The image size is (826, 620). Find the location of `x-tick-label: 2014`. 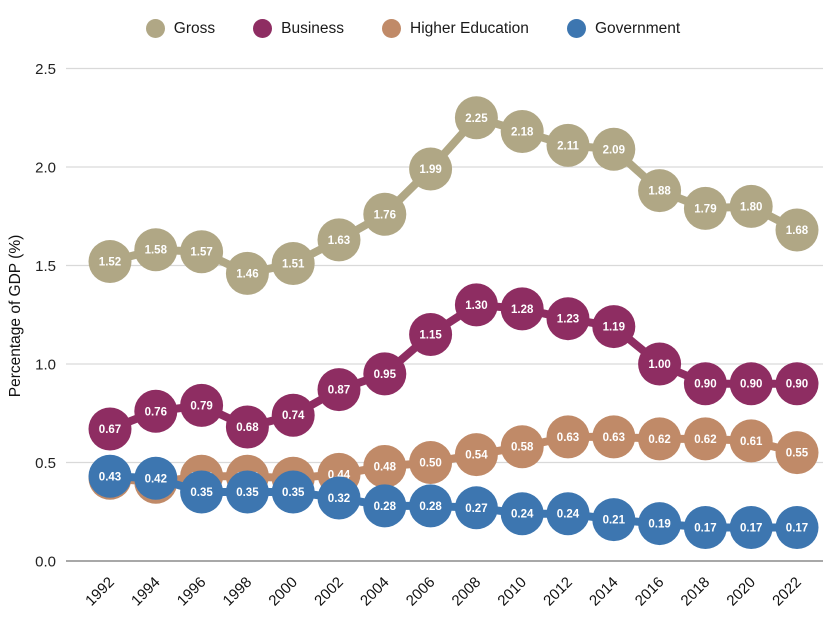

x-tick-label: 2014 is located at coordinates (604, 592).